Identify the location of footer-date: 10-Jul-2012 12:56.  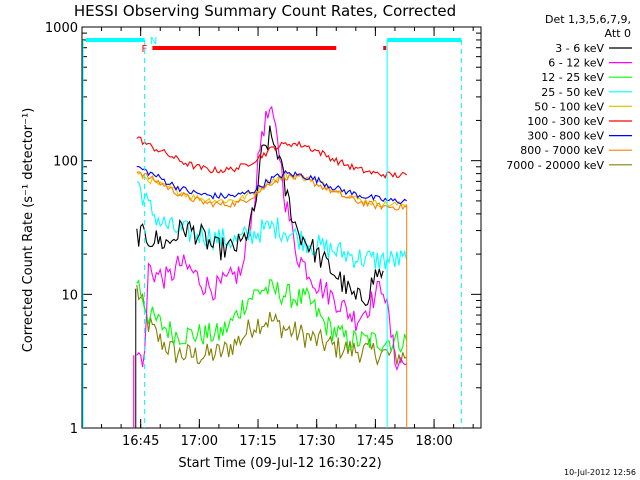
(600, 472).